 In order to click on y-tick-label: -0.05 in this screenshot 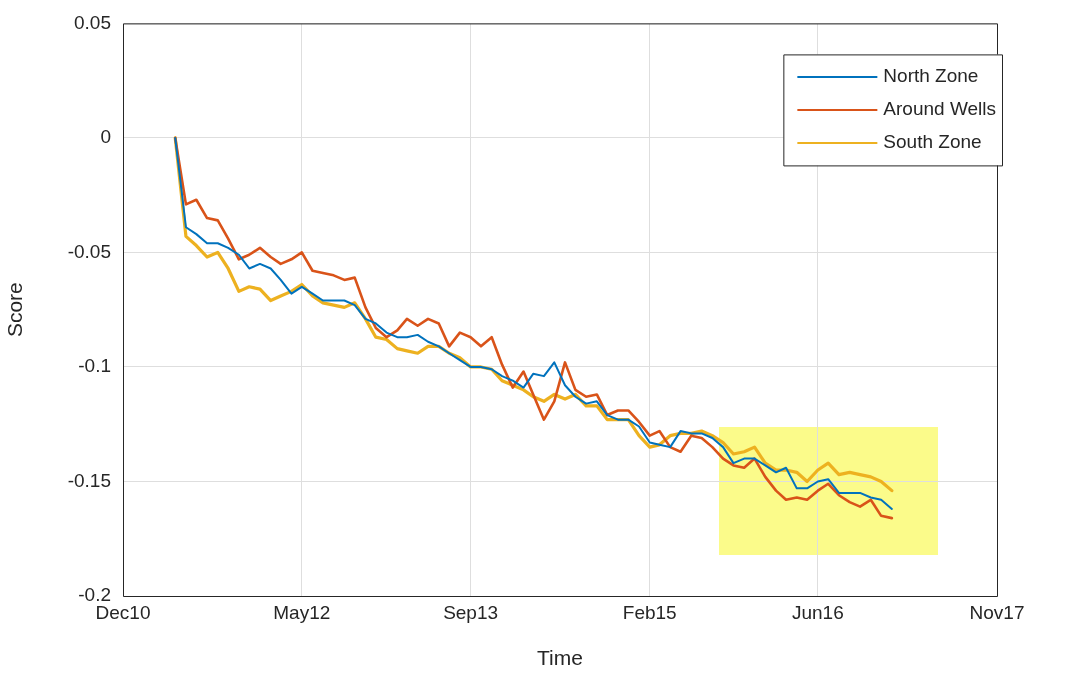, I will do `click(89, 251)`.